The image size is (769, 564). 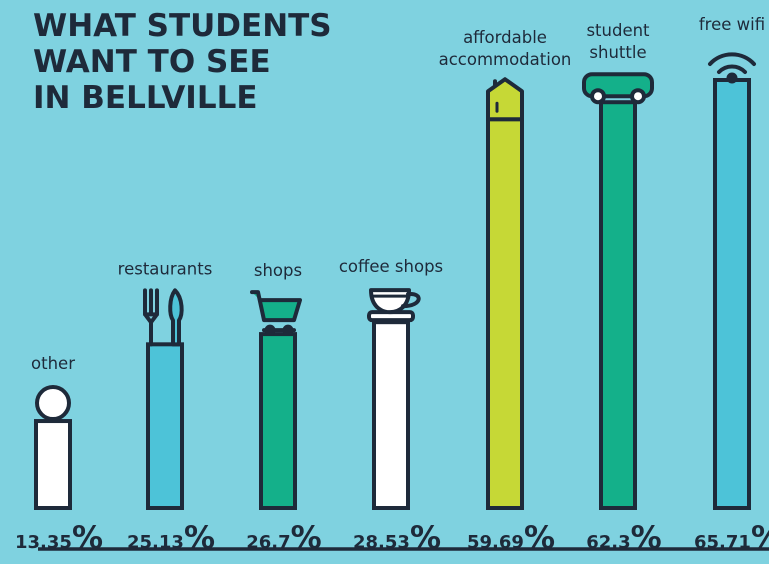 What do you see at coordinates (623, 538) in the screenshot?
I see `value-label: 62.3%` at bounding box center [623, 538].